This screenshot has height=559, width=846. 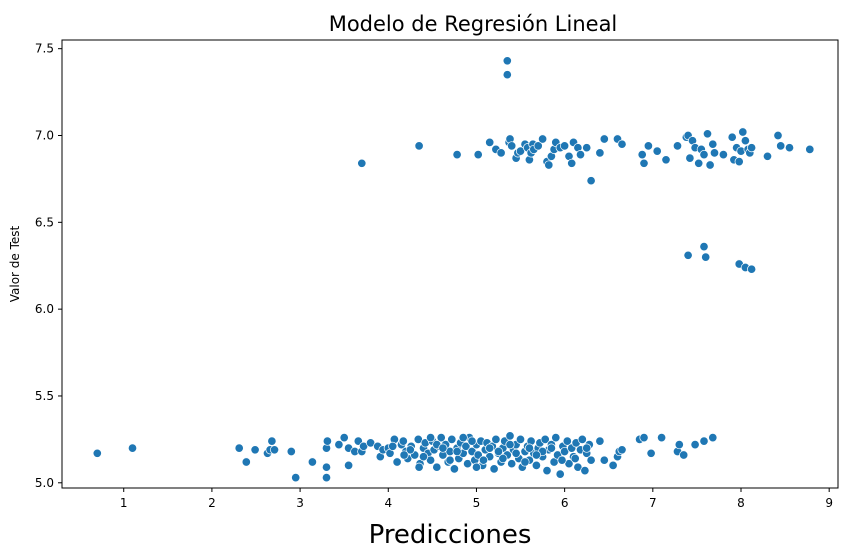 I want to click on y-tick-label: 6.0, so click(x=44, y=309).